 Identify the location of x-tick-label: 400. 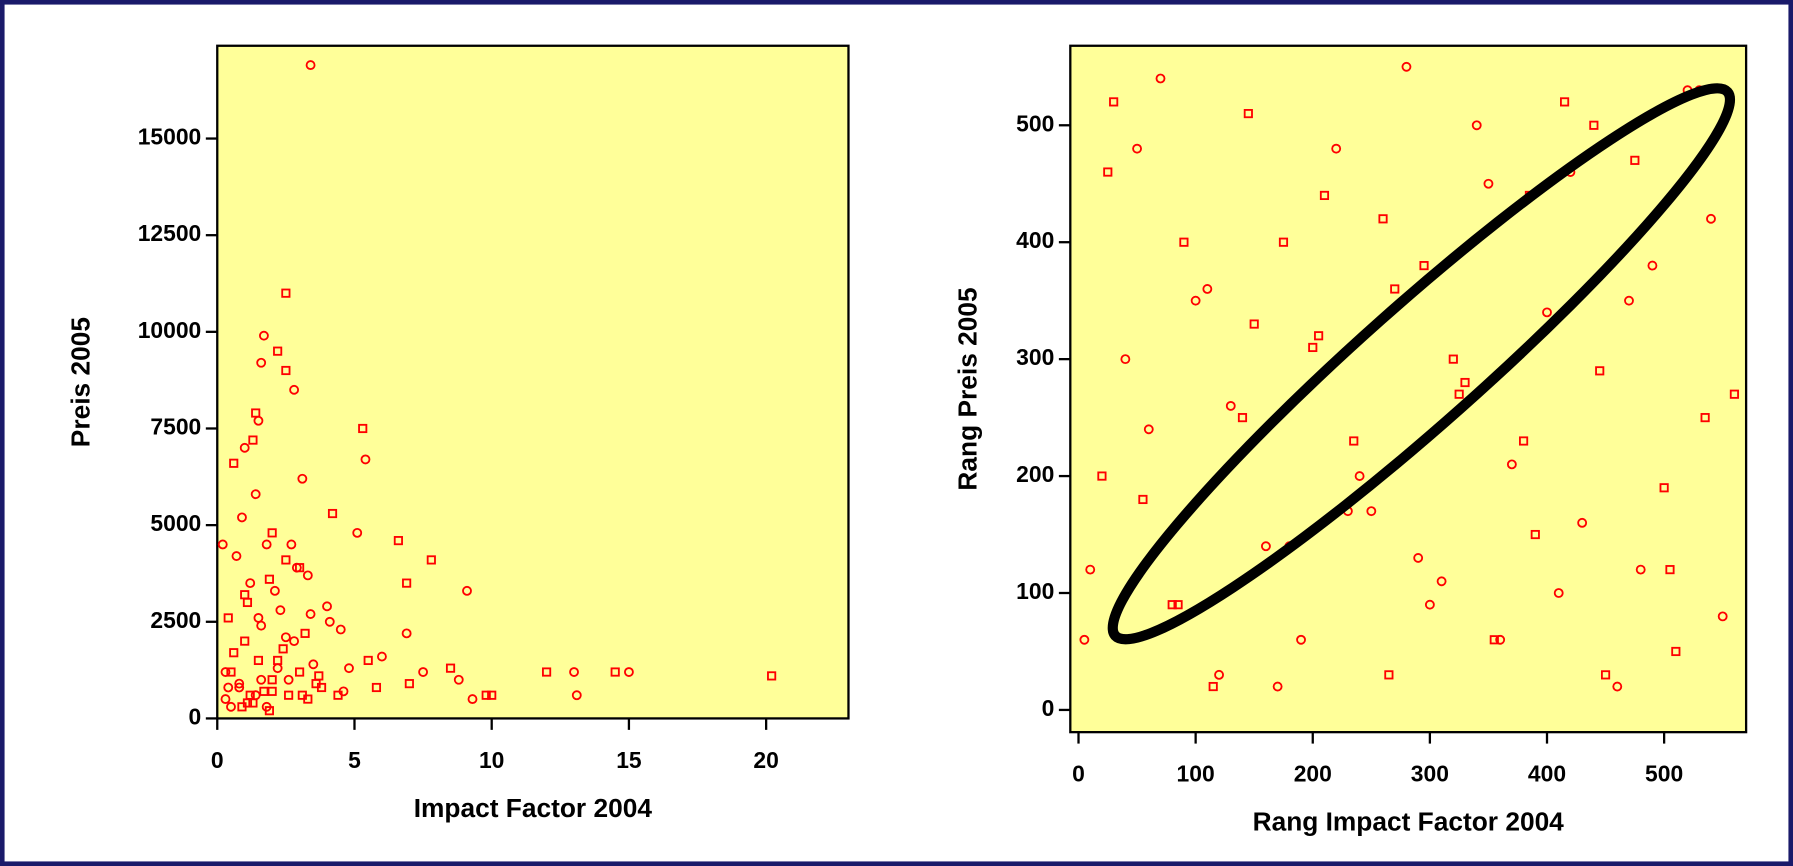
(1547, 774).